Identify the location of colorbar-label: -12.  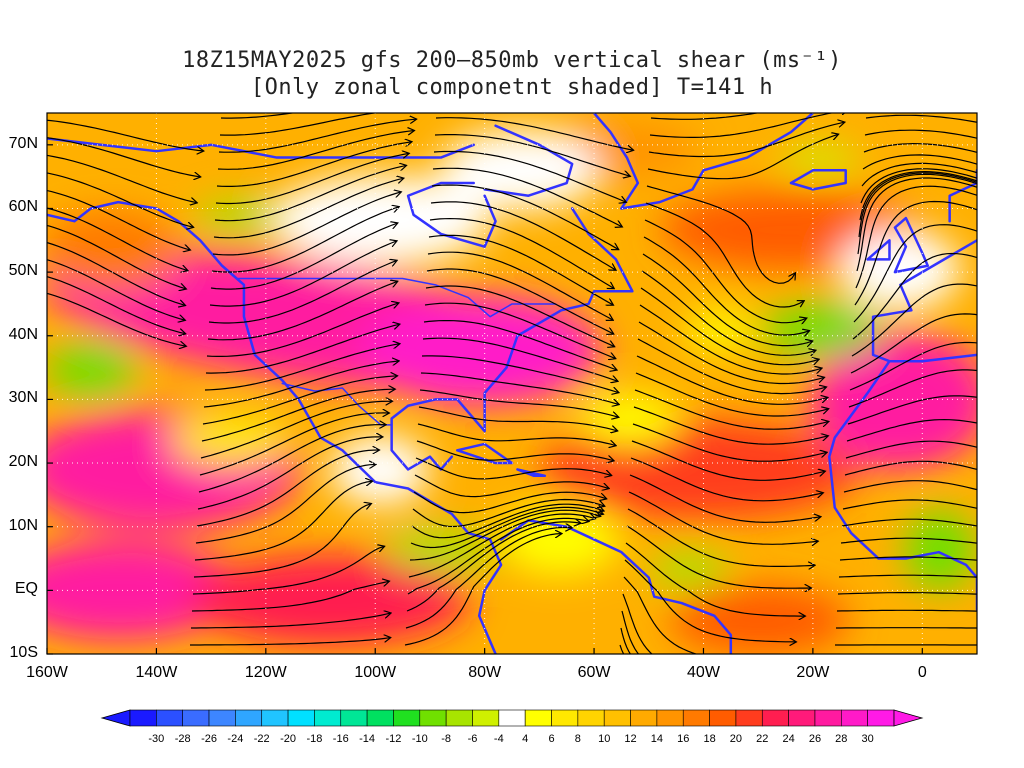
(393, 739).